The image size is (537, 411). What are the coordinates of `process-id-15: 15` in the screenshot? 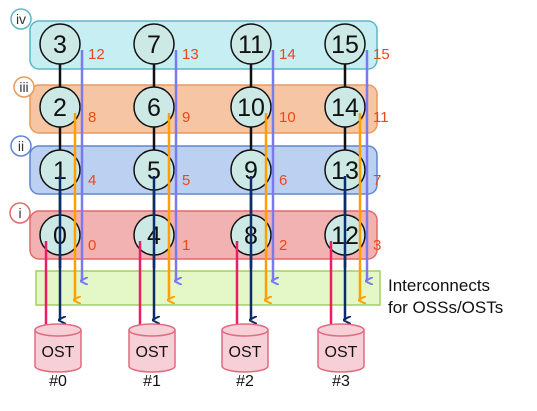 It's located at (345, 45).